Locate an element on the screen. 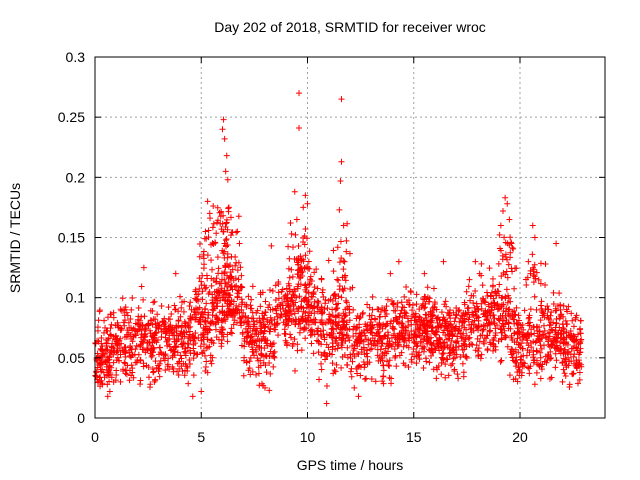 This screenshot has width=640, height=480. y-tick-label: 0.1 is located at coordinates (76, 298).